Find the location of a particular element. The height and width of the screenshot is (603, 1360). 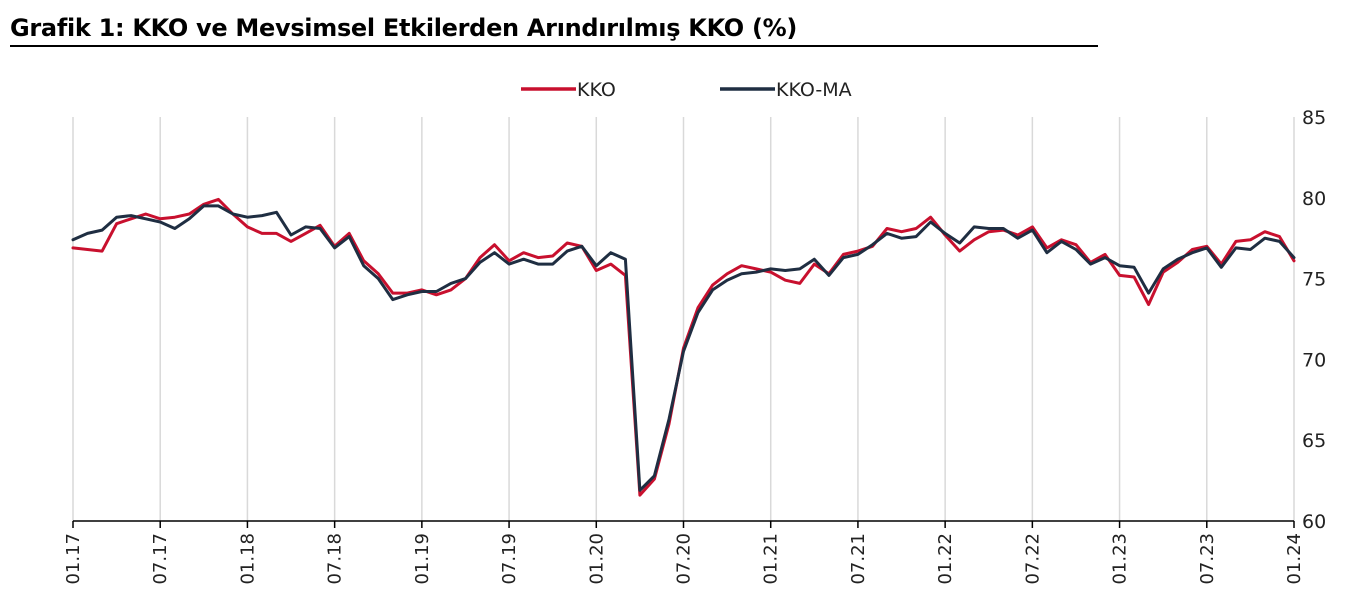

y-tick-label: 70 is located at coordinates (1314, 360).